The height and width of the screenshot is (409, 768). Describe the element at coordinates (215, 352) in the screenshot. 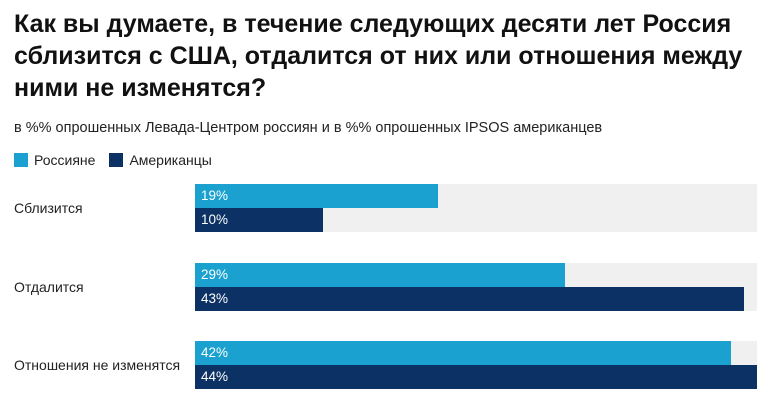

I see `data-label: 42%` at that location.